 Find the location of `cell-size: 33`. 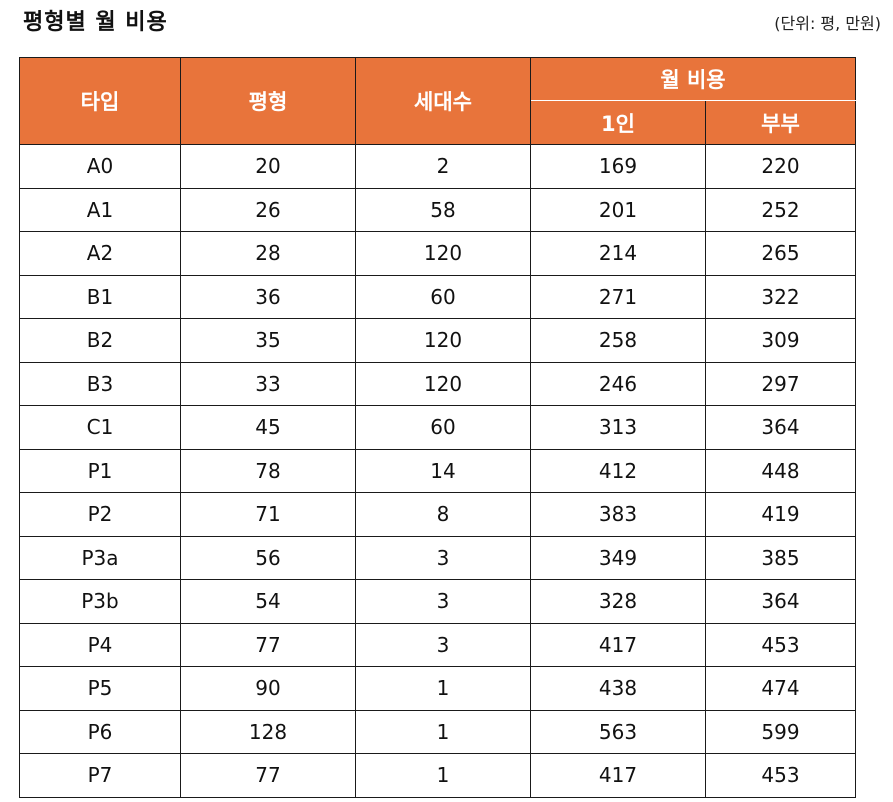

cell-size: 33 is located at coordinates (268, 383).